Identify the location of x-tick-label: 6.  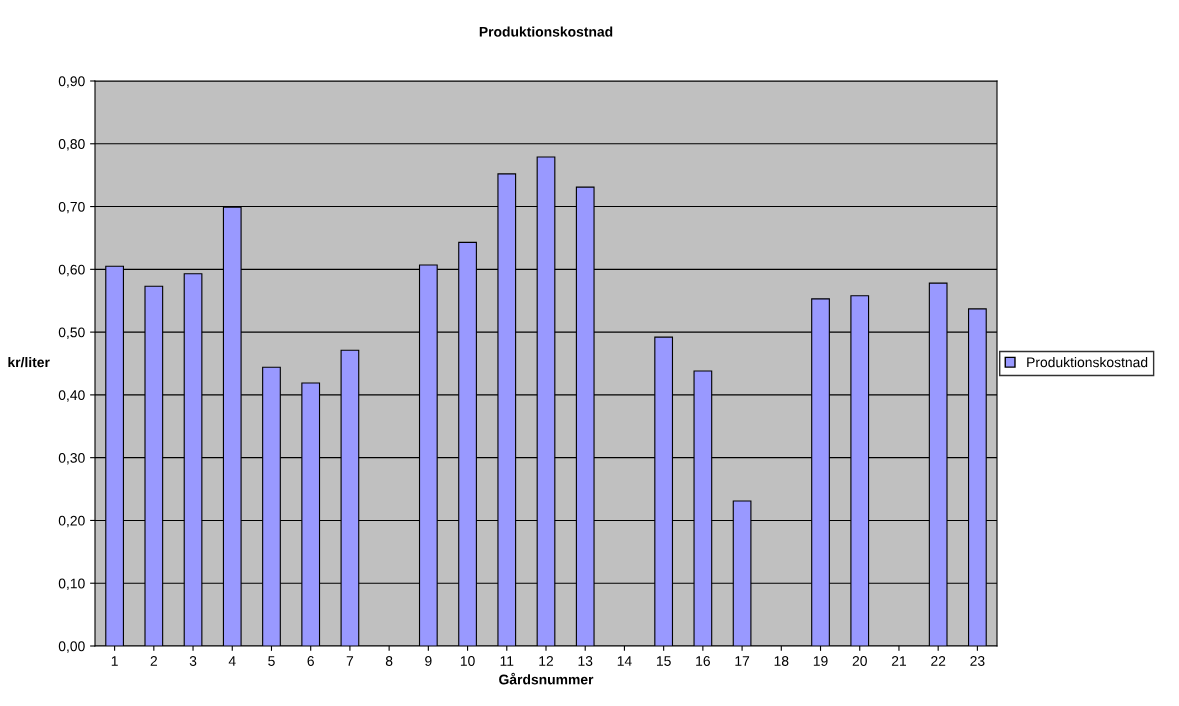
(310, 661).